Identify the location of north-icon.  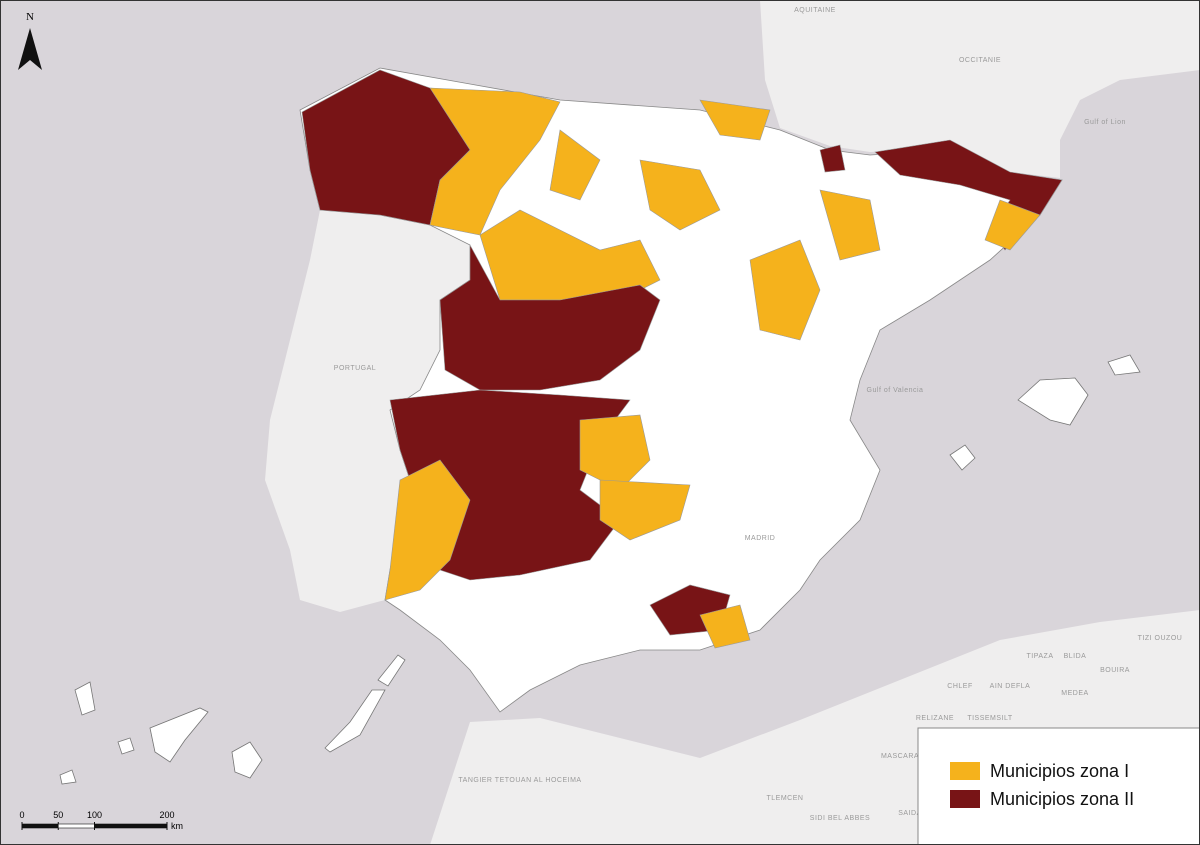
(30, 49).